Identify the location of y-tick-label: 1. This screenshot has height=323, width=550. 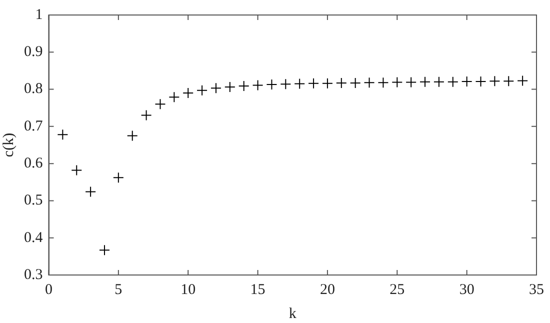
(39, 14).